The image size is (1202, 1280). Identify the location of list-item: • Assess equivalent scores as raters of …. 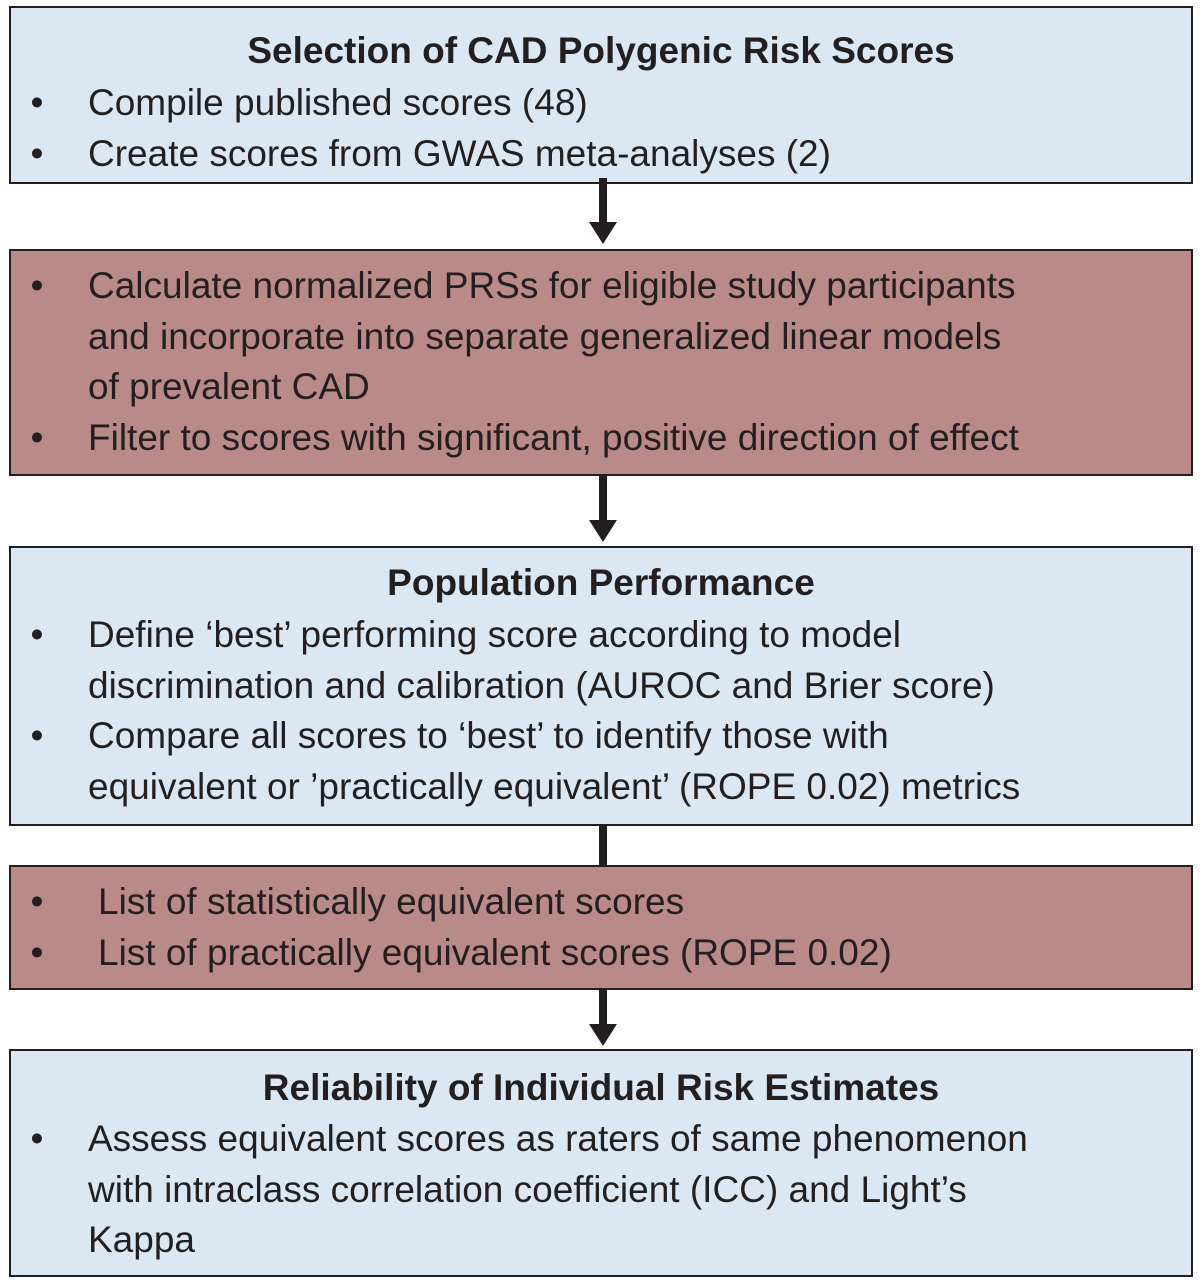
(601, 1190).